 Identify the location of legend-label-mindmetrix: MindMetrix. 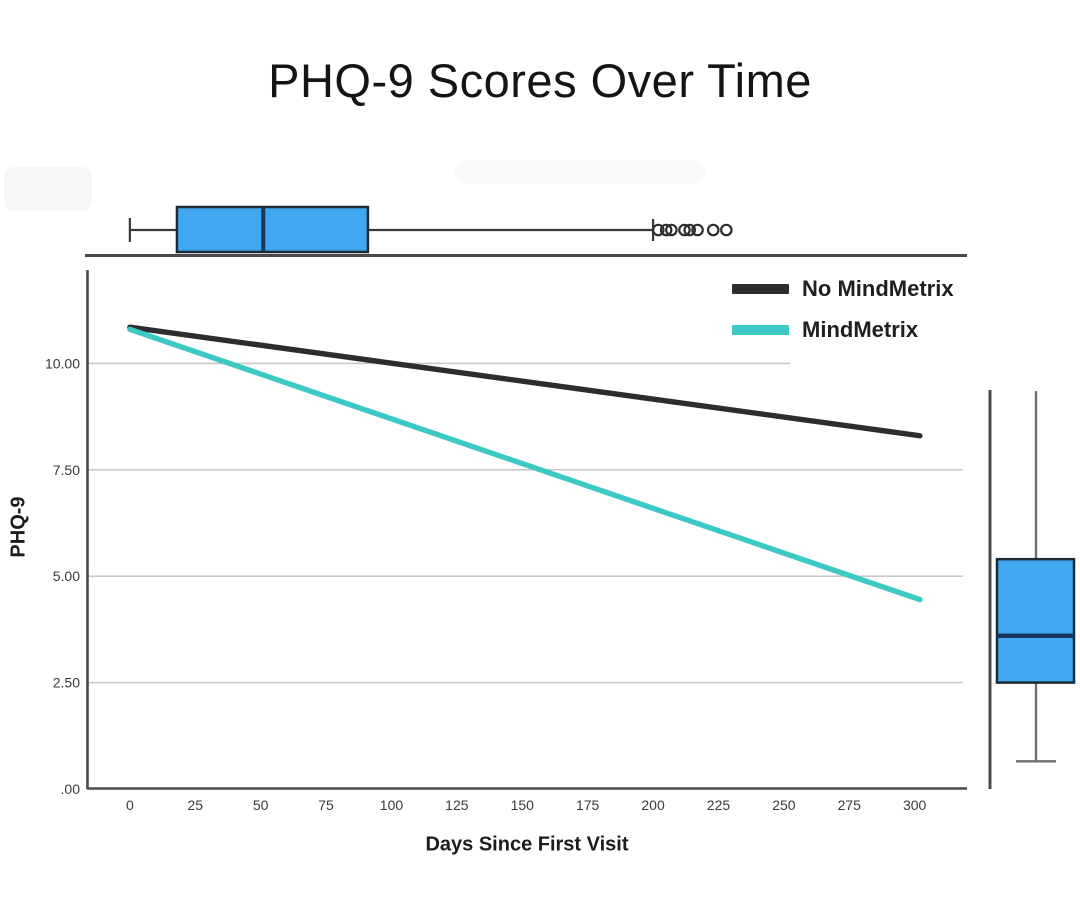
(860, 329).